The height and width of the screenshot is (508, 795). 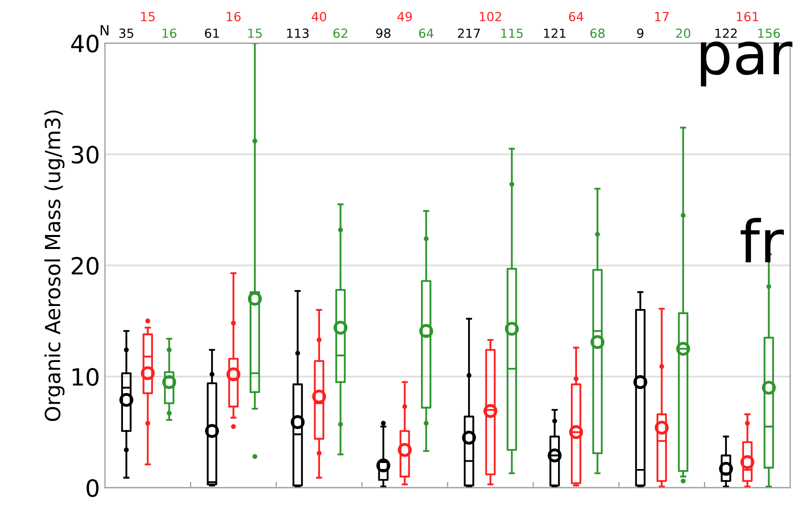 I want to click on annotation: fr, so click(x=762, y=240).